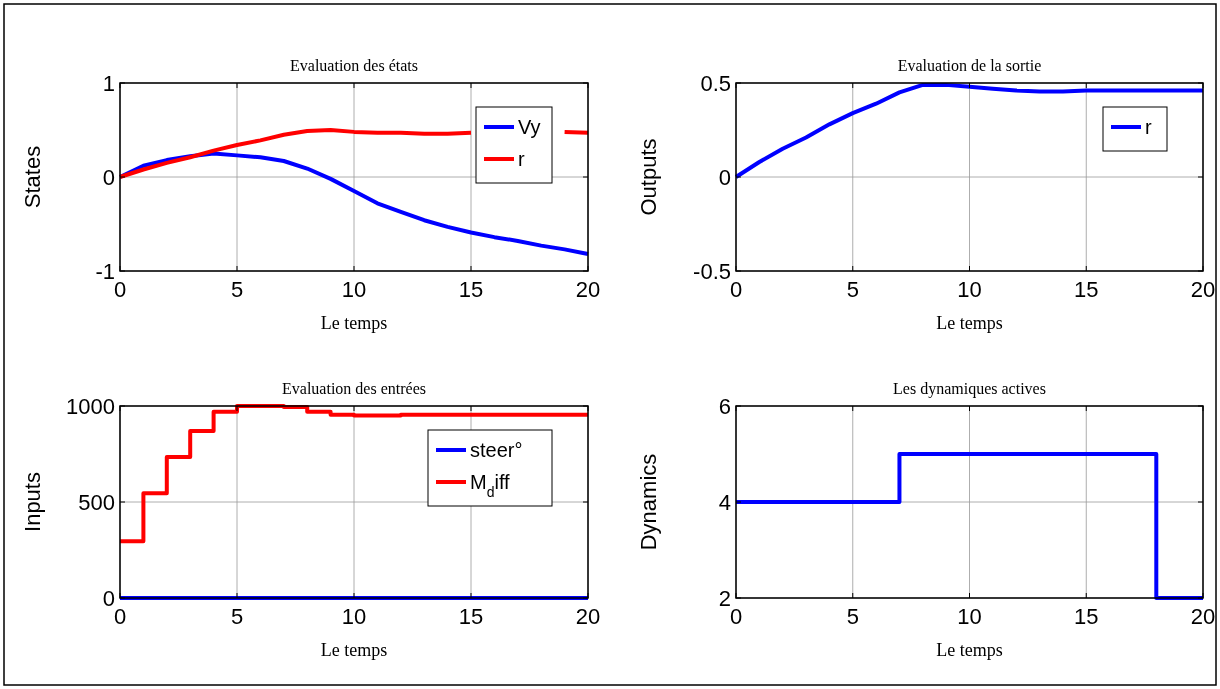 The width and height of the screenshot is (1220, 689). What do you see at coordinates (724, 406) in the screenshot?
I see `y-tick-label: 6` at bounding box center [724, 406].